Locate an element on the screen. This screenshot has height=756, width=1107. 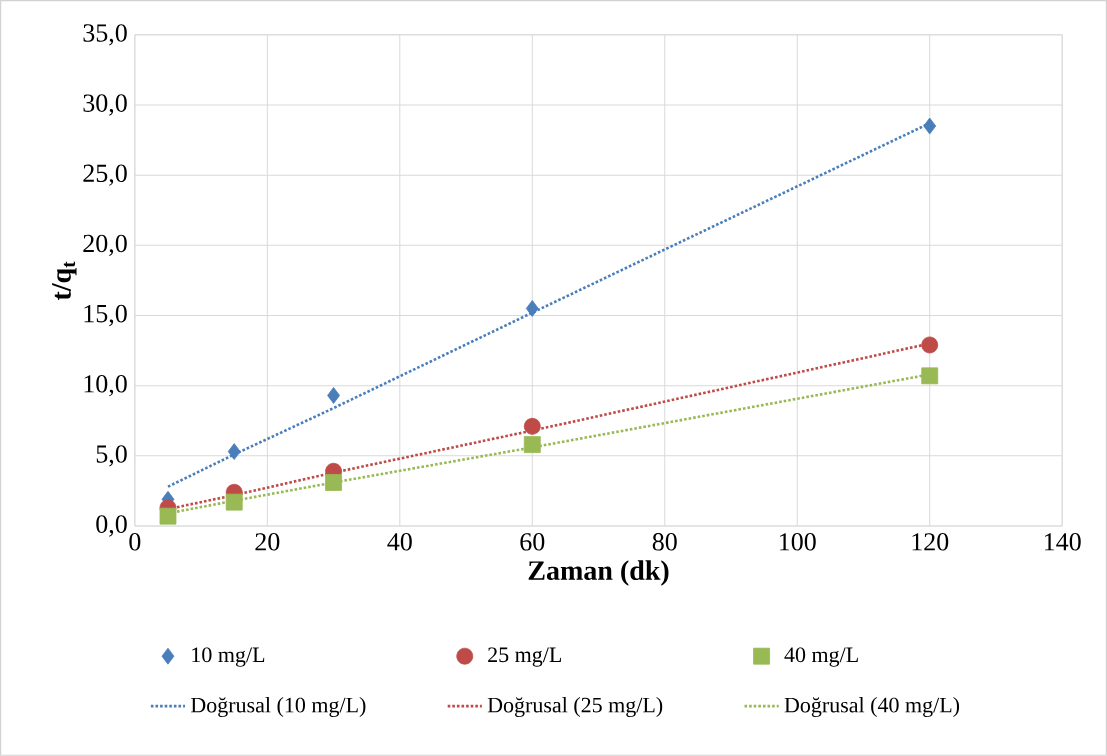
y-tick-label: 15,0 is located at coordinates (105, 315).